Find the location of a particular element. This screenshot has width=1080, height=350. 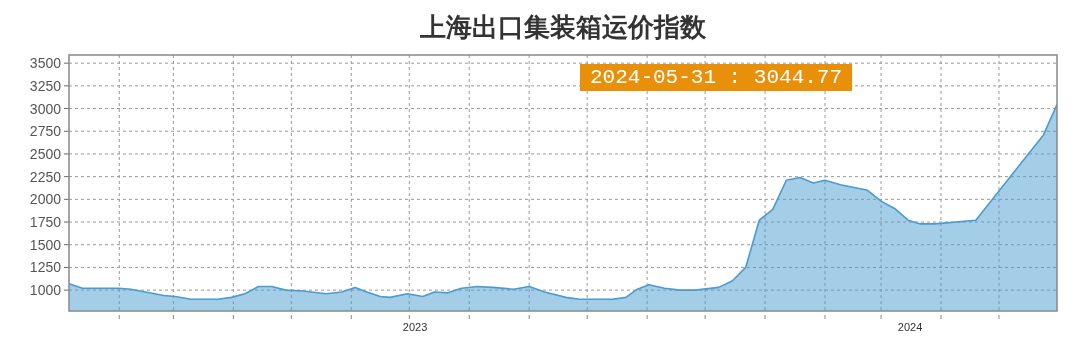

annotation: 2024-05-31 : 3044.77 is located at coordinates (716, 77).